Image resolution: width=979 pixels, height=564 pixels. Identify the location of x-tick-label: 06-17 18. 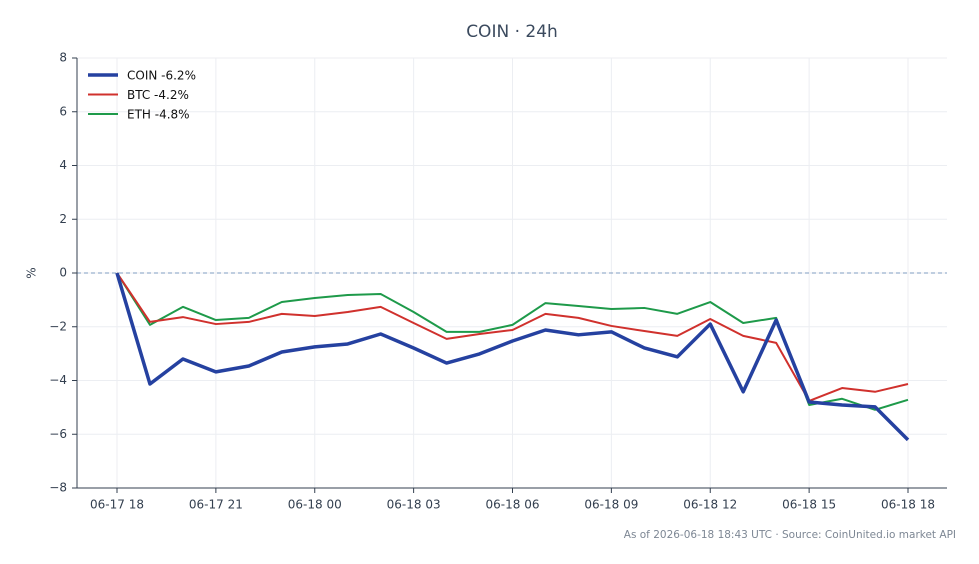
(117, 505).